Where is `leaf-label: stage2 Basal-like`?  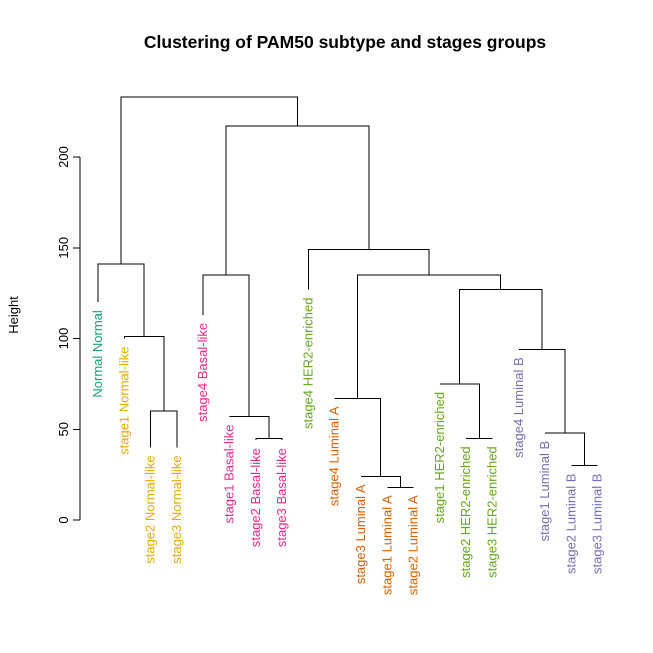 leaf-label: stage2 Basal-like is located at coordinates (255, 497).